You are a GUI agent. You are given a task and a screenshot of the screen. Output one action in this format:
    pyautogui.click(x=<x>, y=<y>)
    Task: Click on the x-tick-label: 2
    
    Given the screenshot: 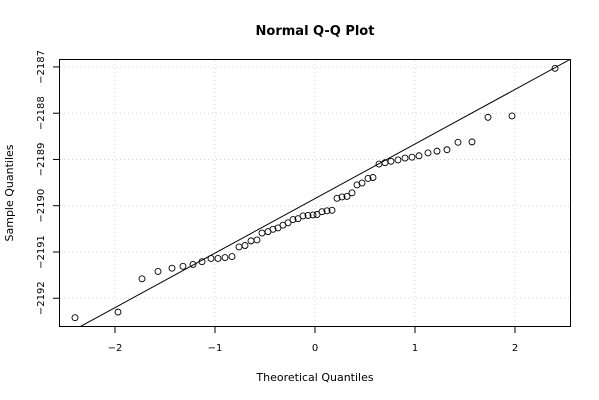 What is the action you would take?
    pyautogui.click(x=515, y=348)
    